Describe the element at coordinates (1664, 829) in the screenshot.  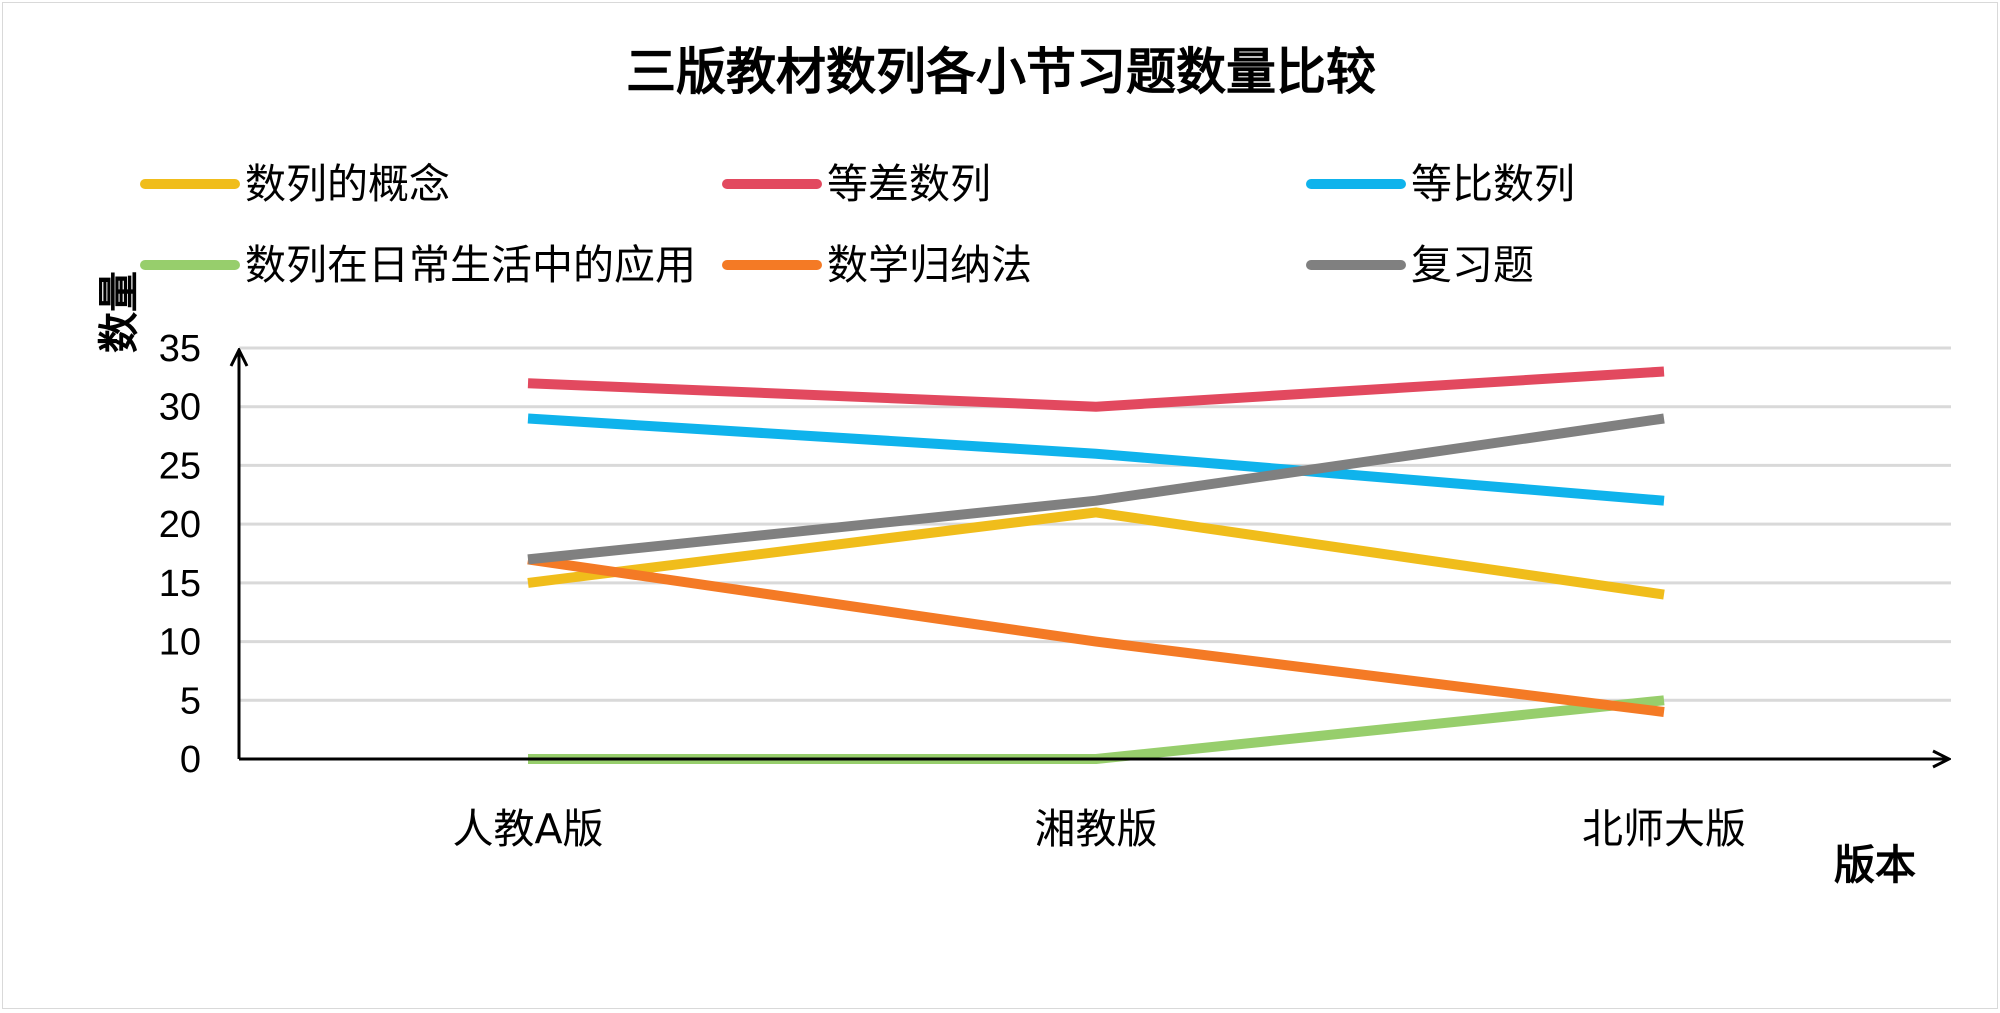
I see `x-tick-label: 北师大版` at that location.